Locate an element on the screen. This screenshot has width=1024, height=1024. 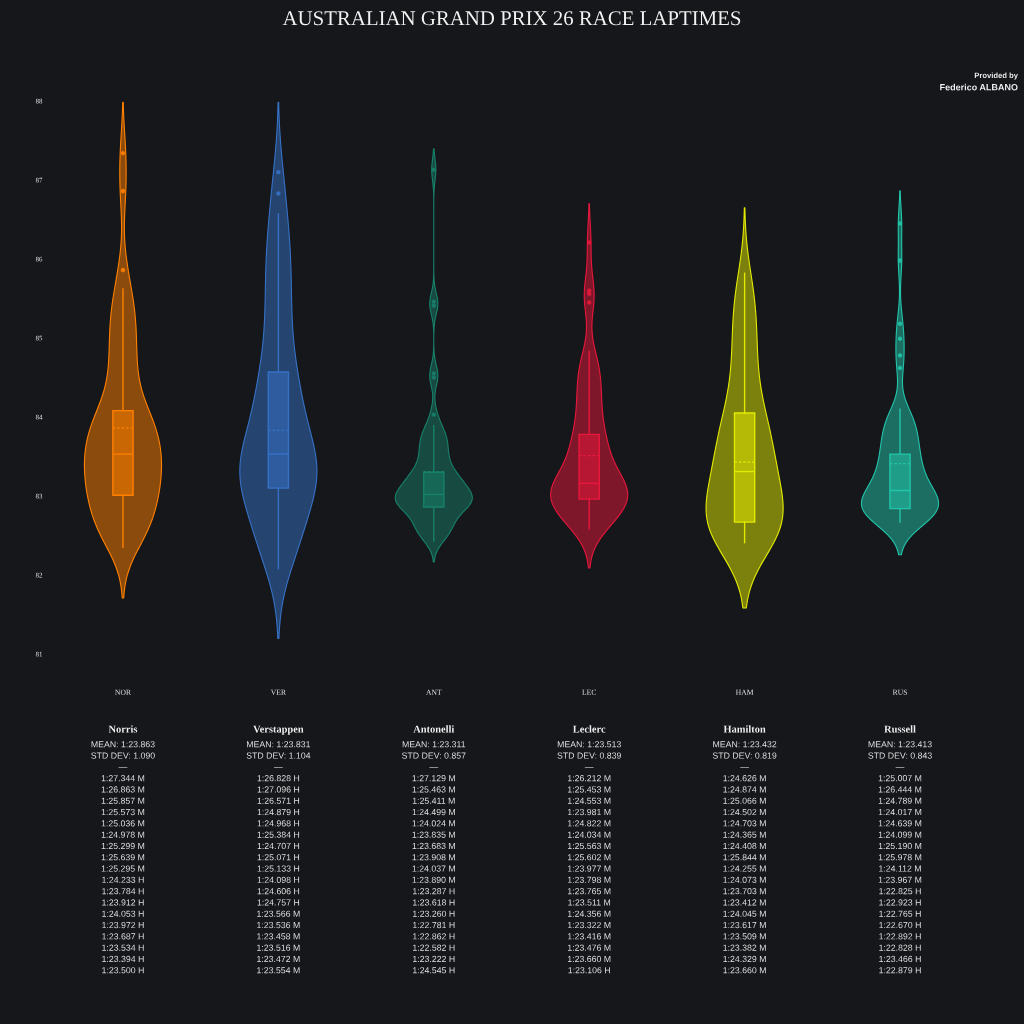
text: 1:26.828 H is located at coordinates (278, 778).